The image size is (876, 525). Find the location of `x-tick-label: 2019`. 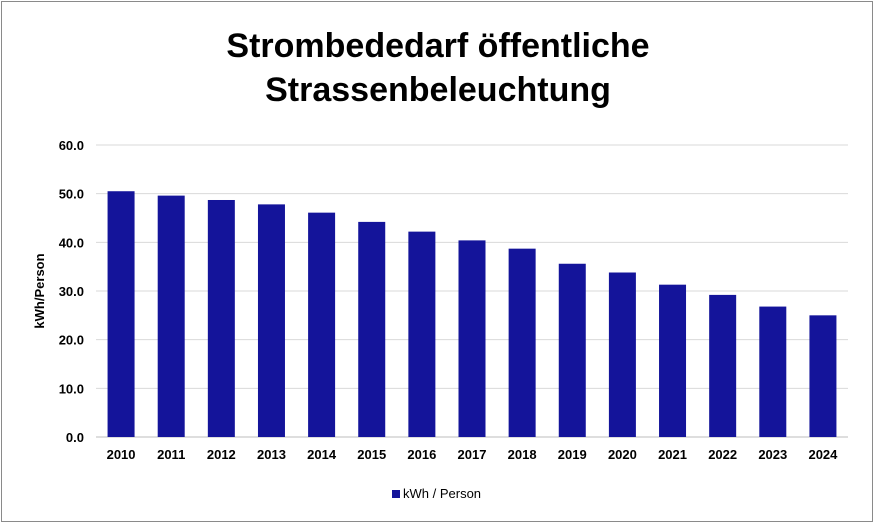

x-tick-label: 2019 is located at coordinates (572, 454).